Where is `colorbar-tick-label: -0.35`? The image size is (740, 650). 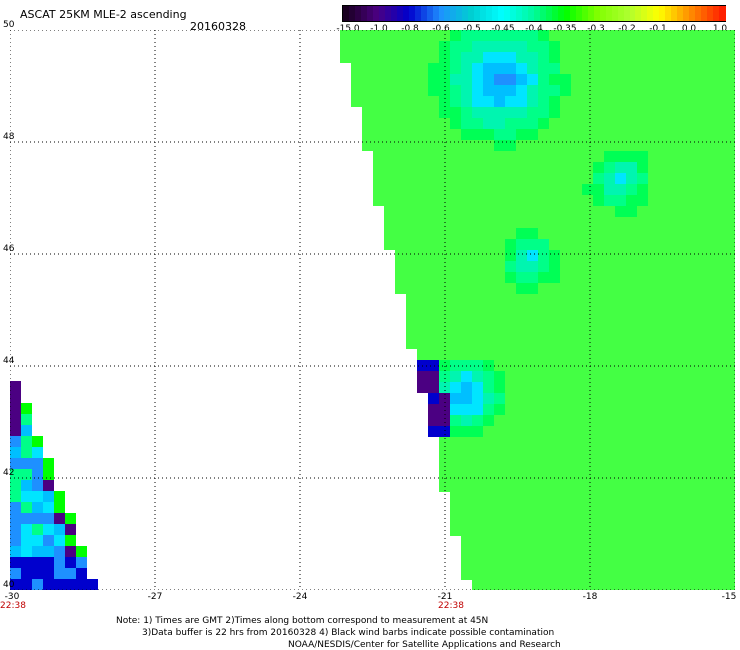
colorbar-tick-label: -0.35 is located at coordinates (565, 29).